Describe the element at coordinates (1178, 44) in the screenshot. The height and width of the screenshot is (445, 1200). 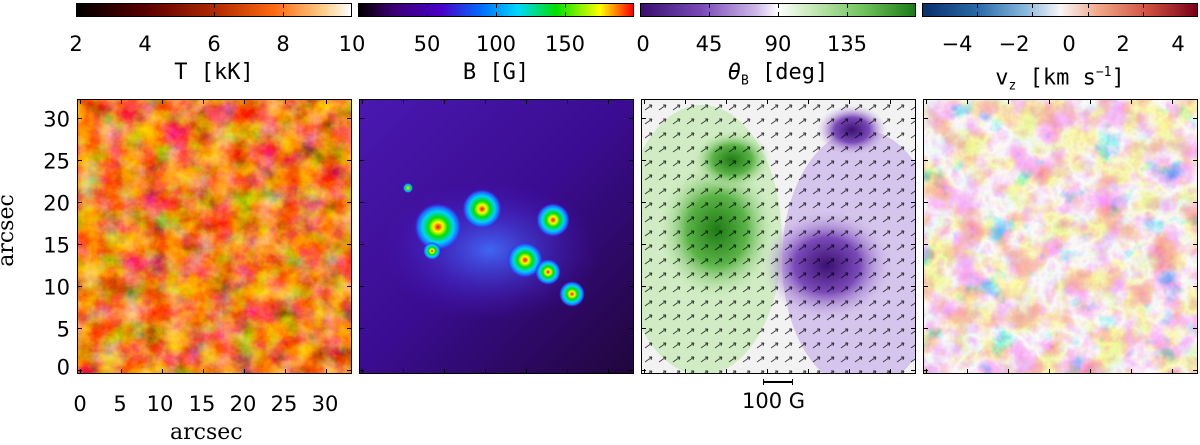
I see `cbar4-tick: 4` at that location.